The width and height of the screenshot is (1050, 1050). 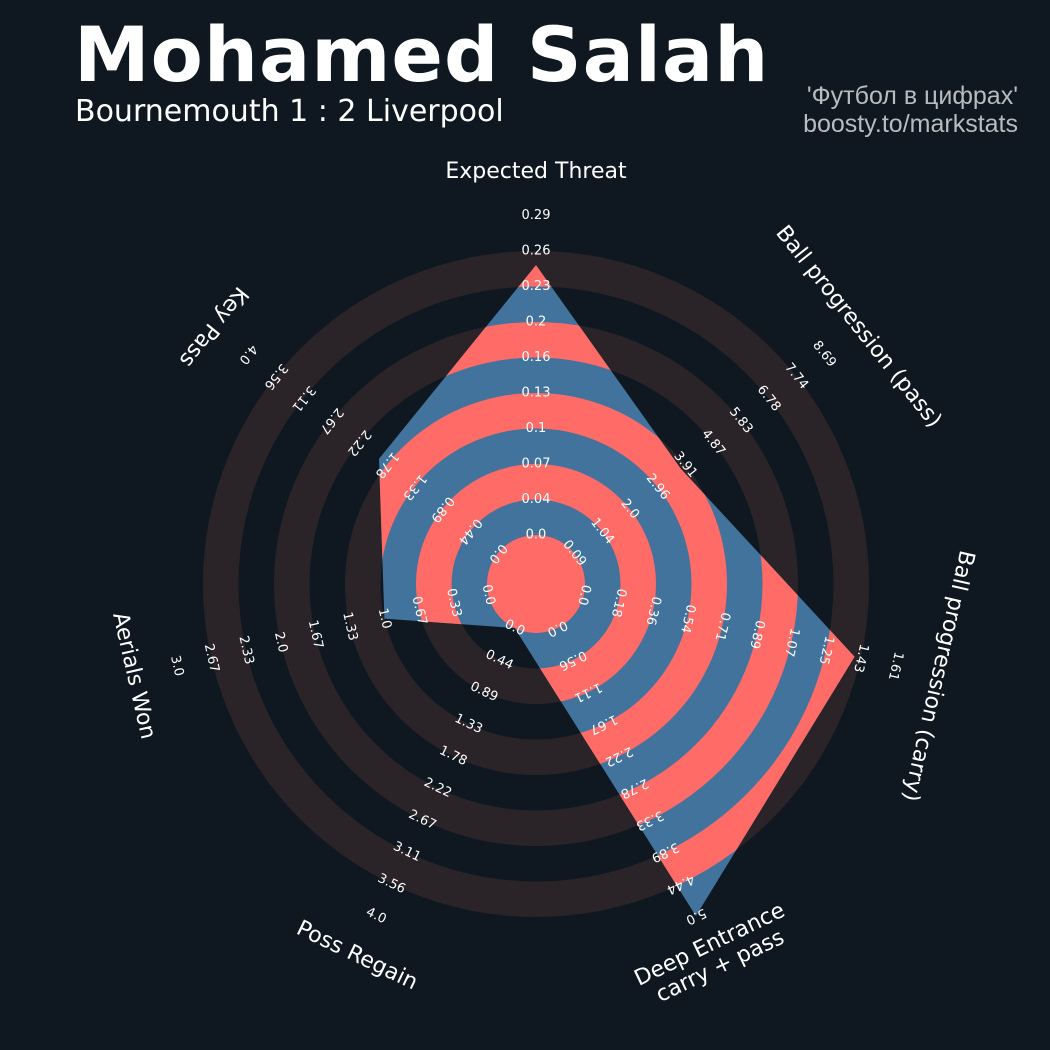 What do you see at coordinates (536, 322) in the screenshot?
I see `tick-label: 0.2` at bounding box center [536, 322].